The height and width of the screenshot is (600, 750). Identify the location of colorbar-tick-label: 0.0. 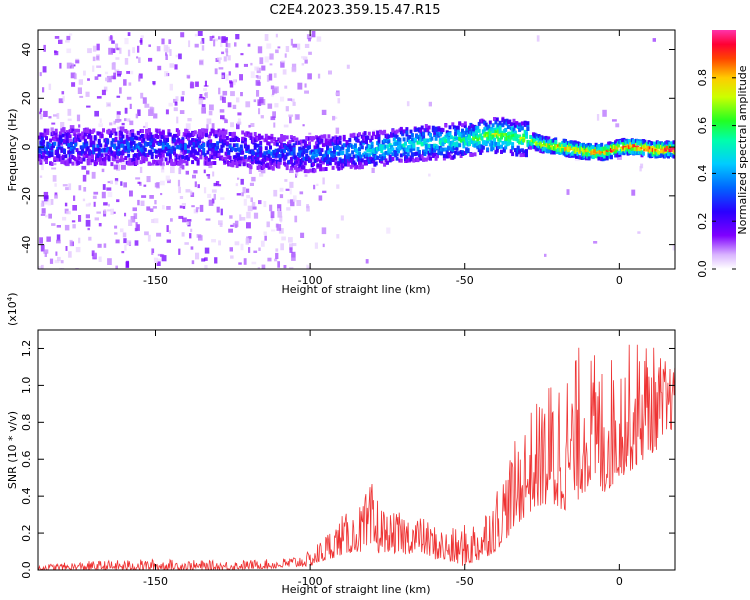
(702, 269).